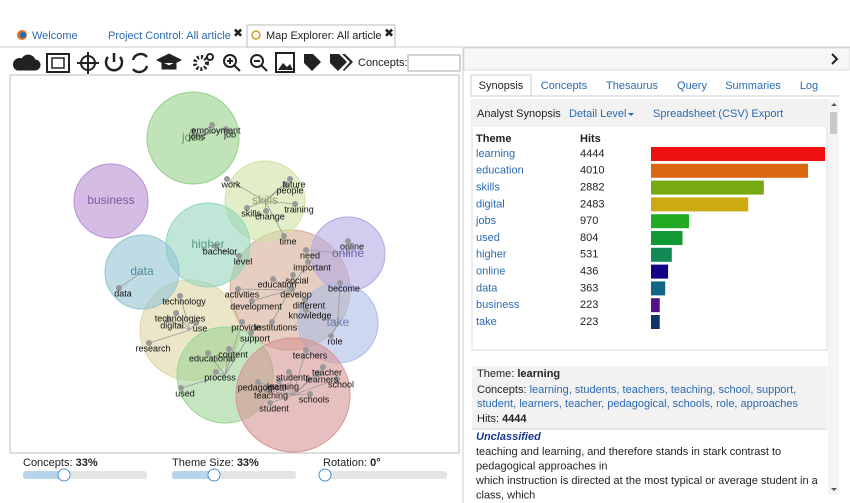 The height and width of the screenshot is (503, 850). I want to click on theme-link: take, so click(486, 322).